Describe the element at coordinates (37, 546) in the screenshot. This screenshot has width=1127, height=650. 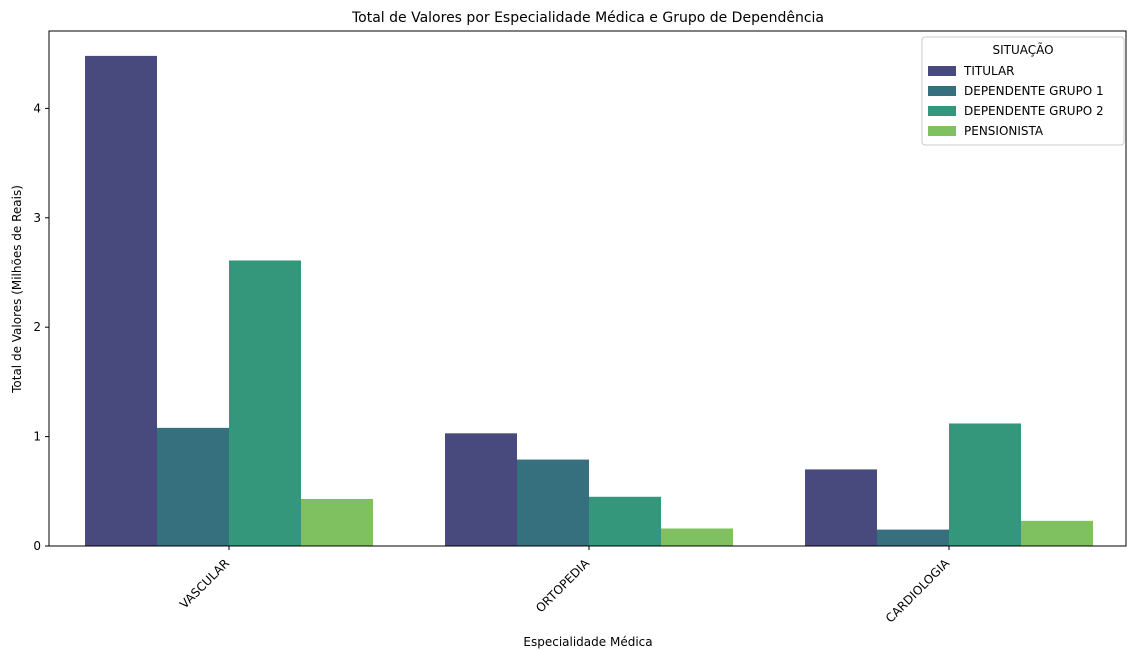
I see `y-tick-label: 0` at that location.